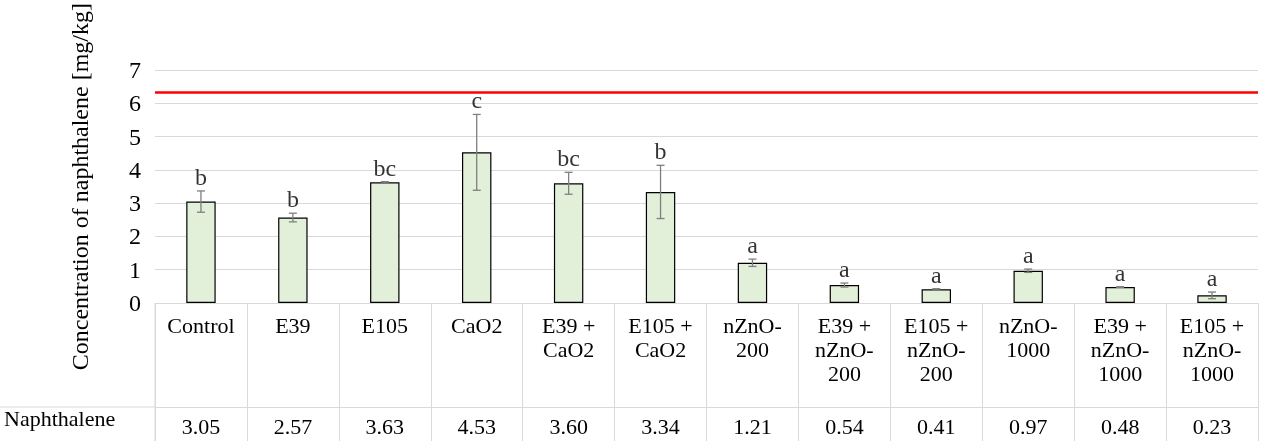 Image resolution: width=1266 pixels, height=441 pixels. What do you see at coordinates (201, 426) in the screenshot?
I see `data-label: 3.05` at bounding box center [201, 426].